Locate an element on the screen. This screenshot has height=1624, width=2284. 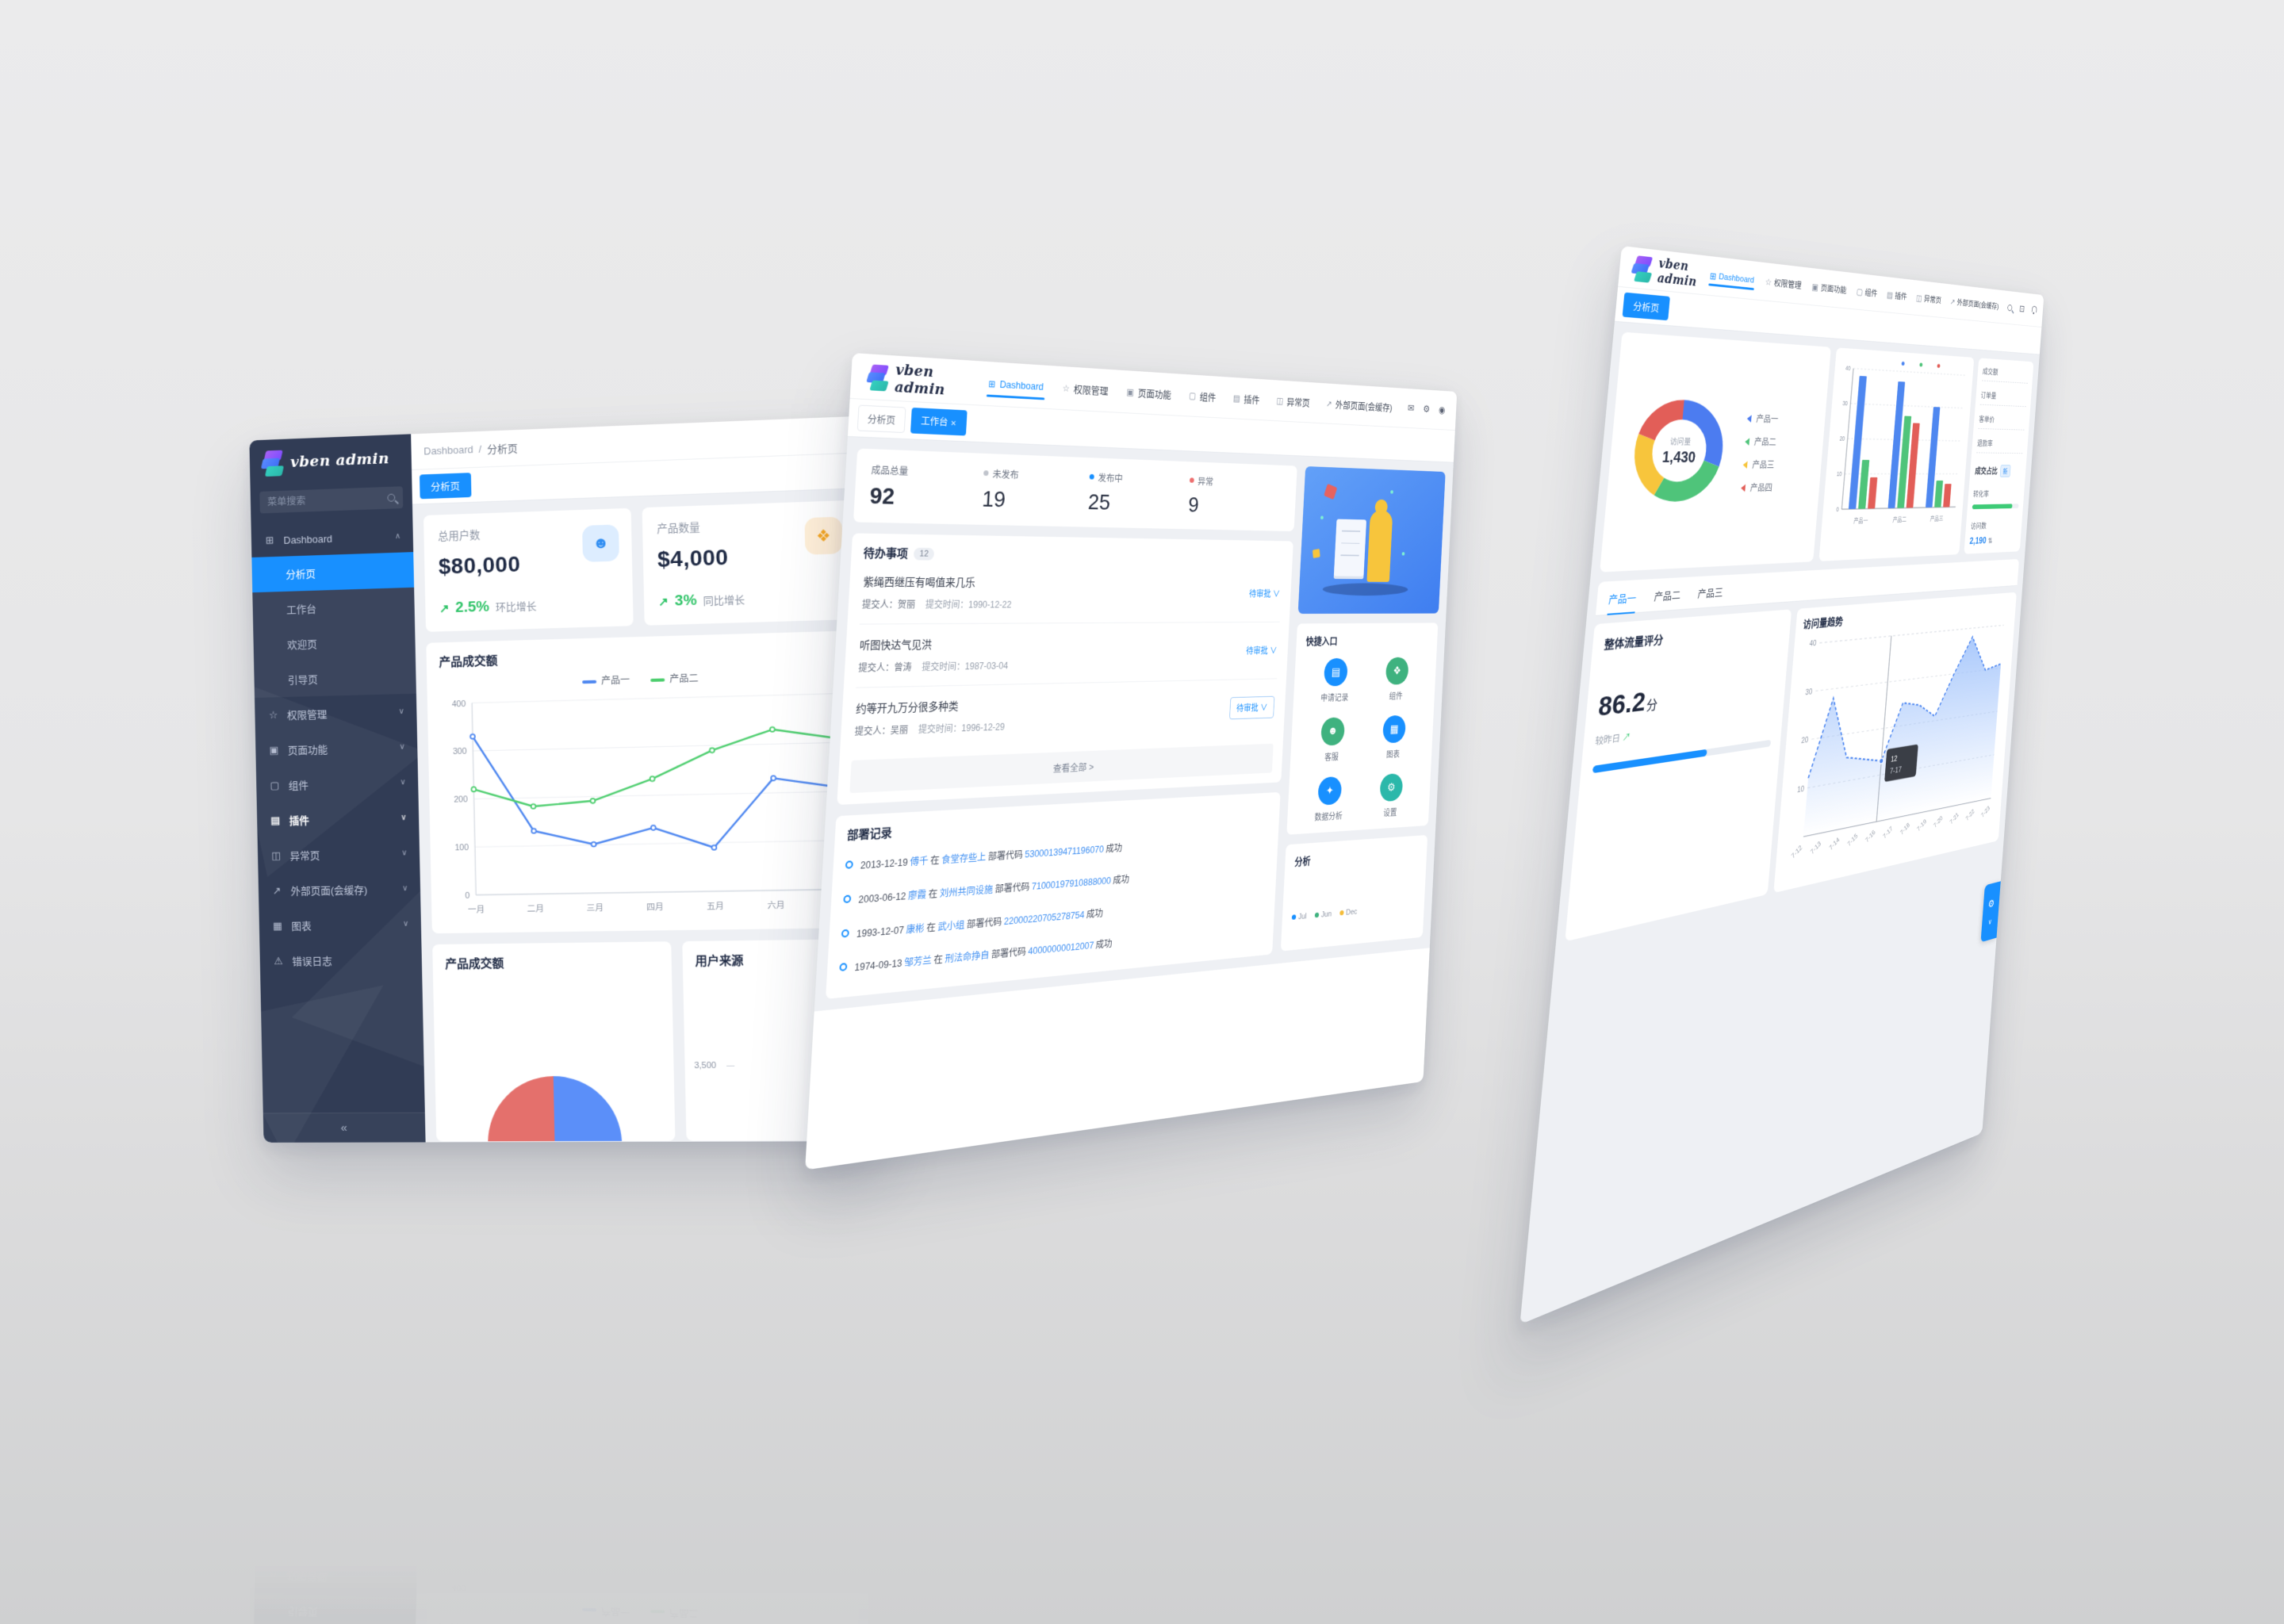
fullscreen-icon: ⊡ is located at coordinates (2021, 308).